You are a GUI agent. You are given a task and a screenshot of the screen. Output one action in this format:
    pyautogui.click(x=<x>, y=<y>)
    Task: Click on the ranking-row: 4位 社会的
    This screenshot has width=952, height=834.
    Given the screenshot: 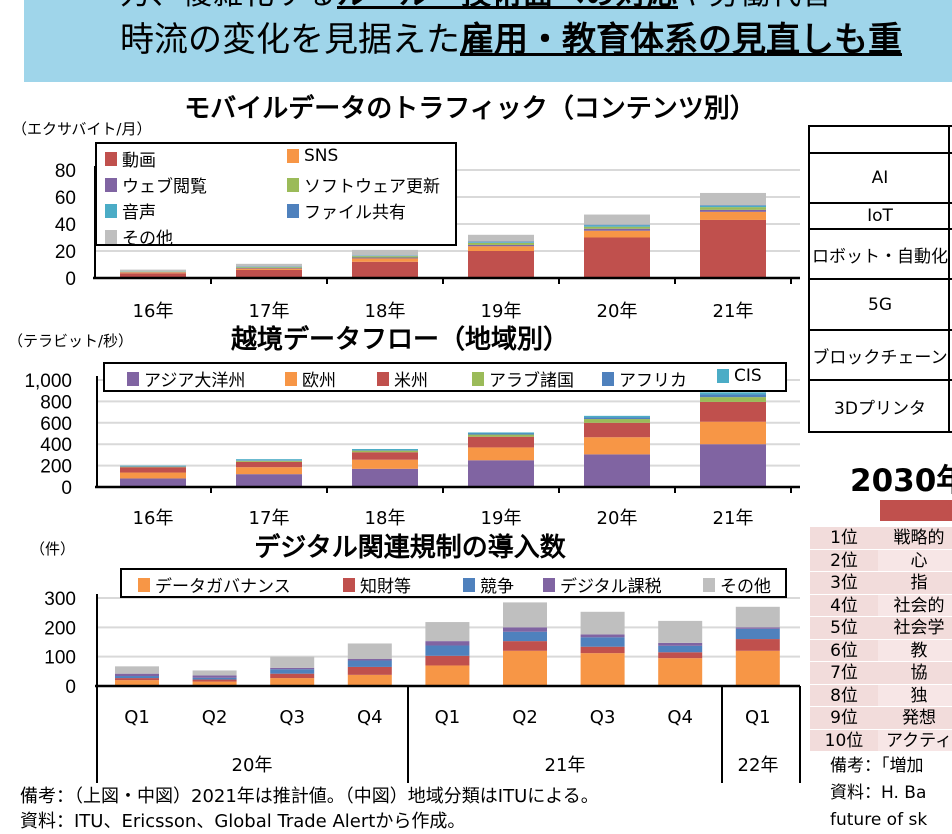 What is the action you would take?
    pyautogui.click(x=881, y=605)
    